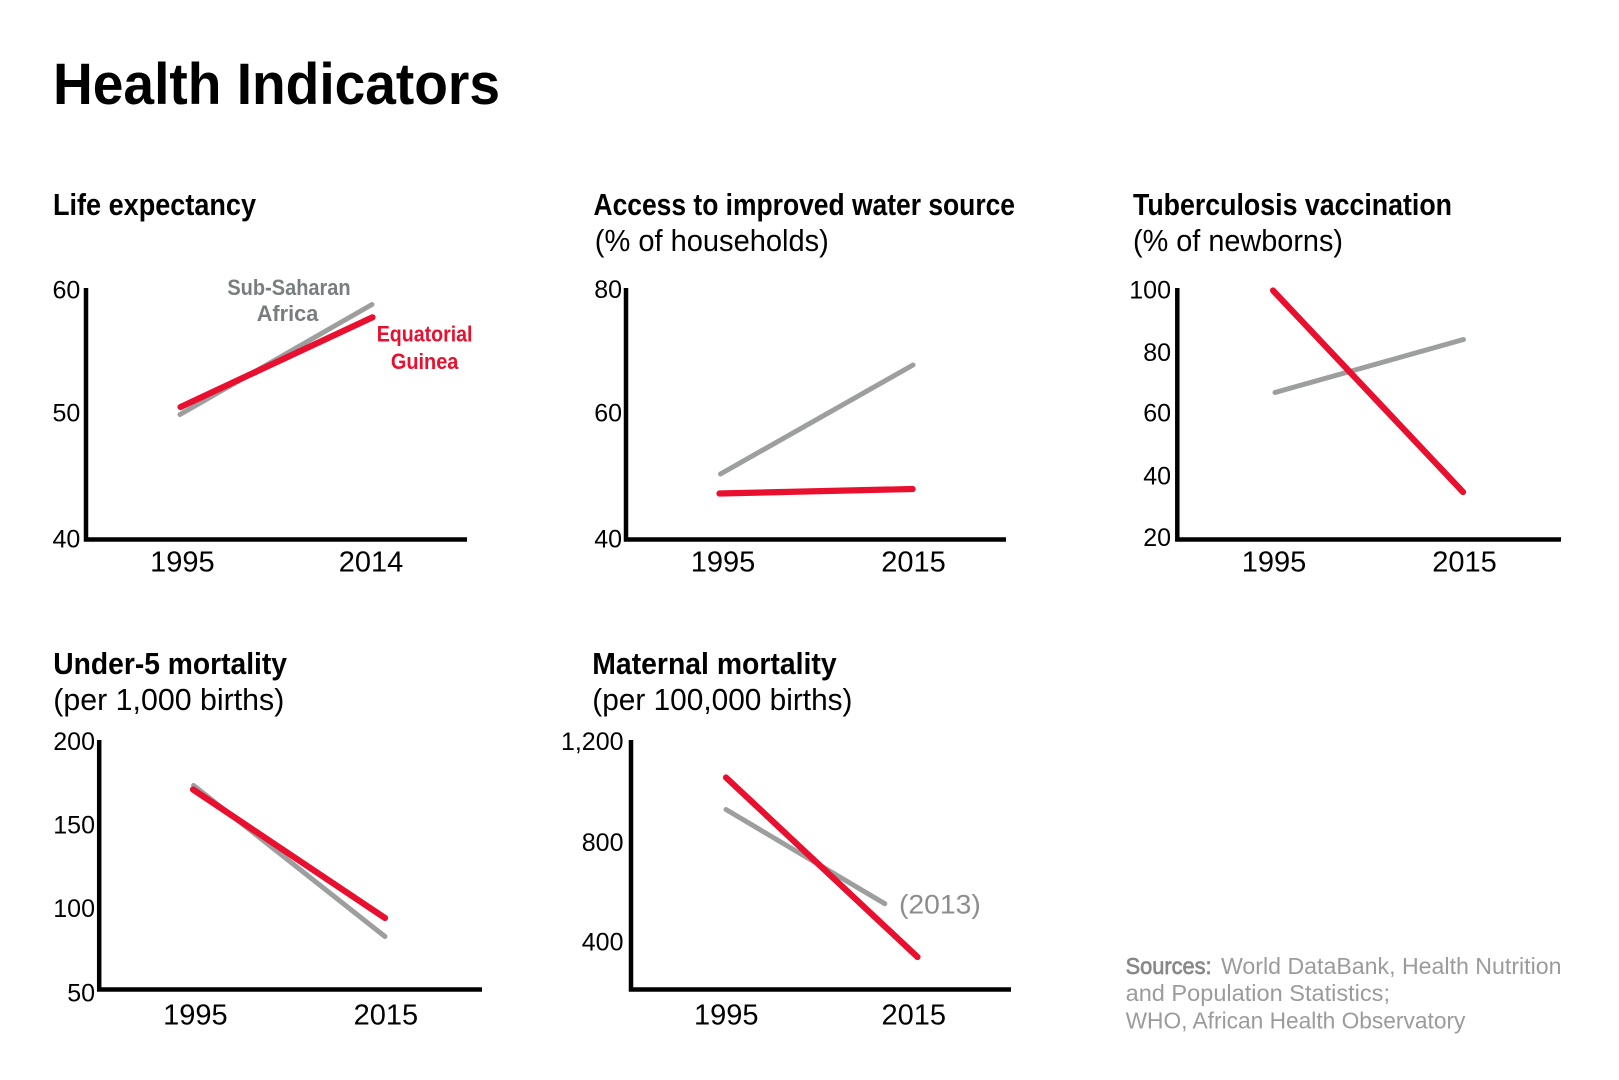  I want to click on svg-text: Africa, so click(288, 313).